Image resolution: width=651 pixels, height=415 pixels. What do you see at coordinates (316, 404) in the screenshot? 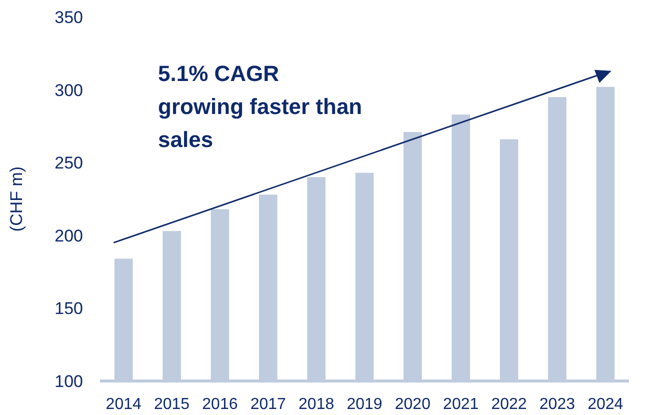
I see `x-tick-label: 2018` at bounding box center [316, 404].